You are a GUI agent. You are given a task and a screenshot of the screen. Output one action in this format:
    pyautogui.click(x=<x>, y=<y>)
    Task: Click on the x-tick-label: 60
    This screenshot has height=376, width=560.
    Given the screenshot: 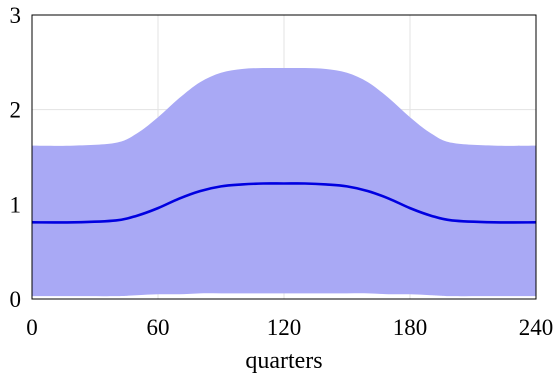 What is the action you would take?
    pyautogui.click(x=158, y=327)
    